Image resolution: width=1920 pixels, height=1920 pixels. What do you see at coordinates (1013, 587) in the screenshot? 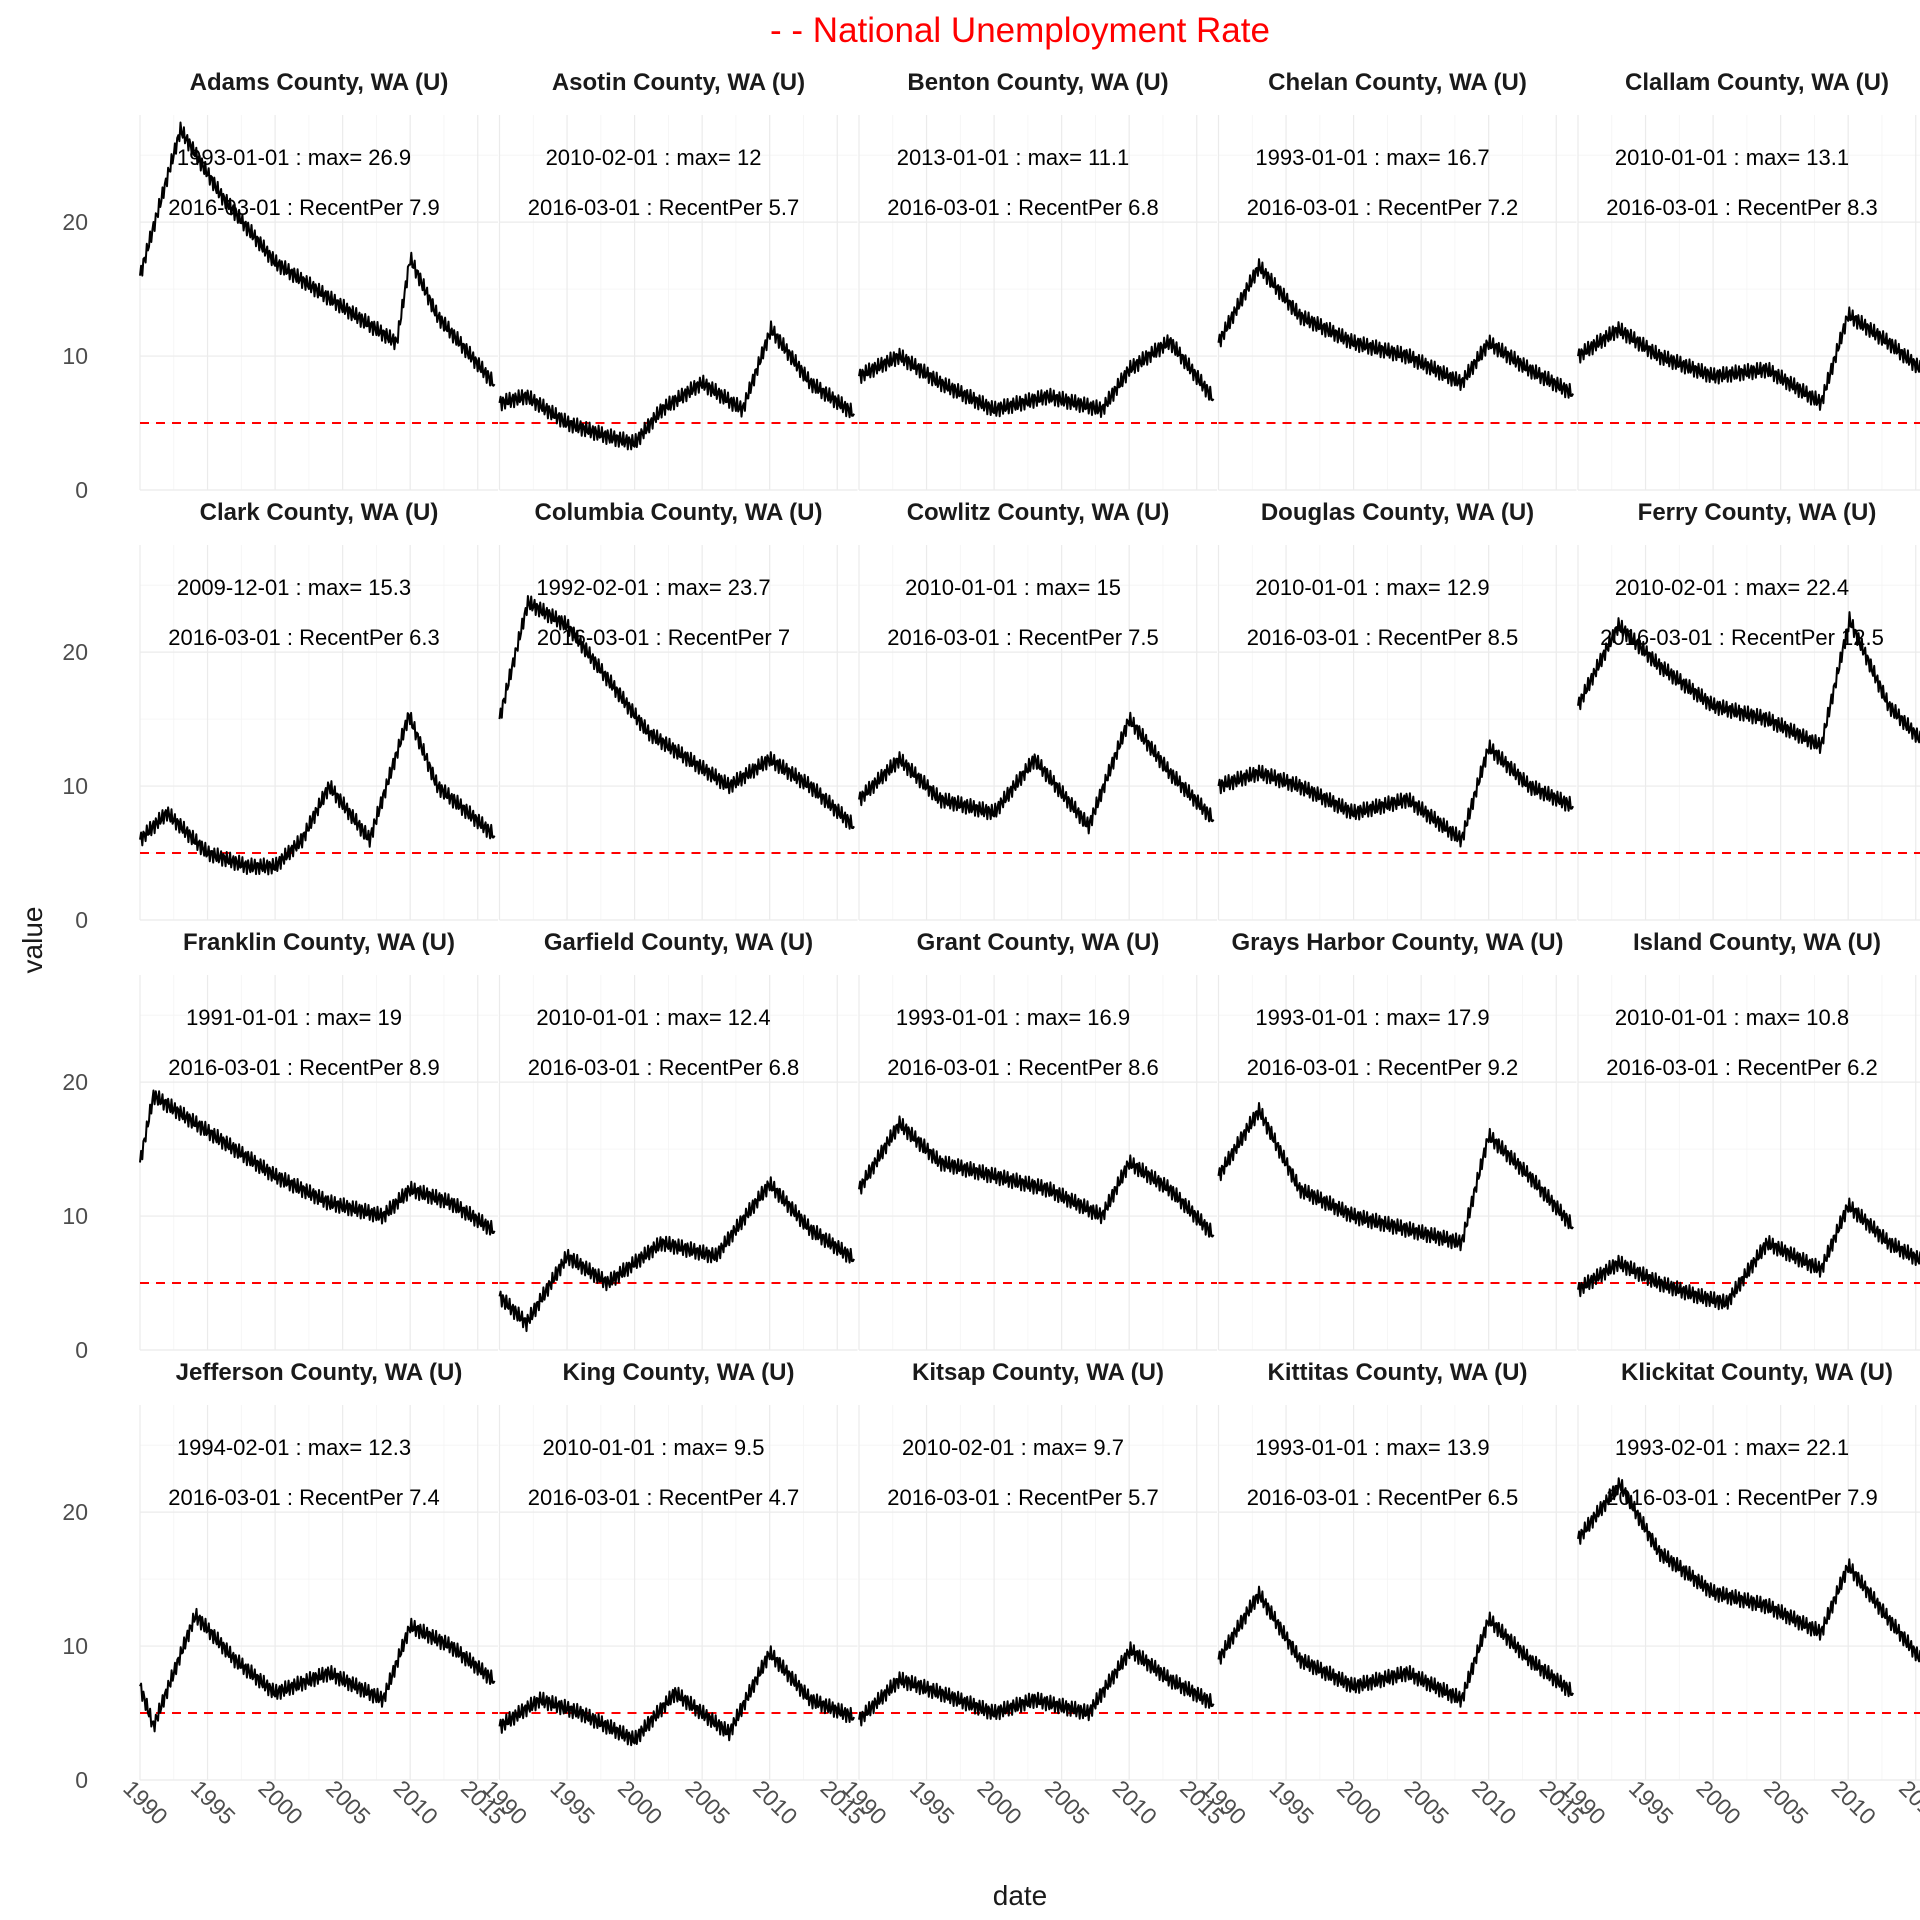
I see `max-annotation: 2010-01-01 : max= 15` at bounding box center [1013, 587].